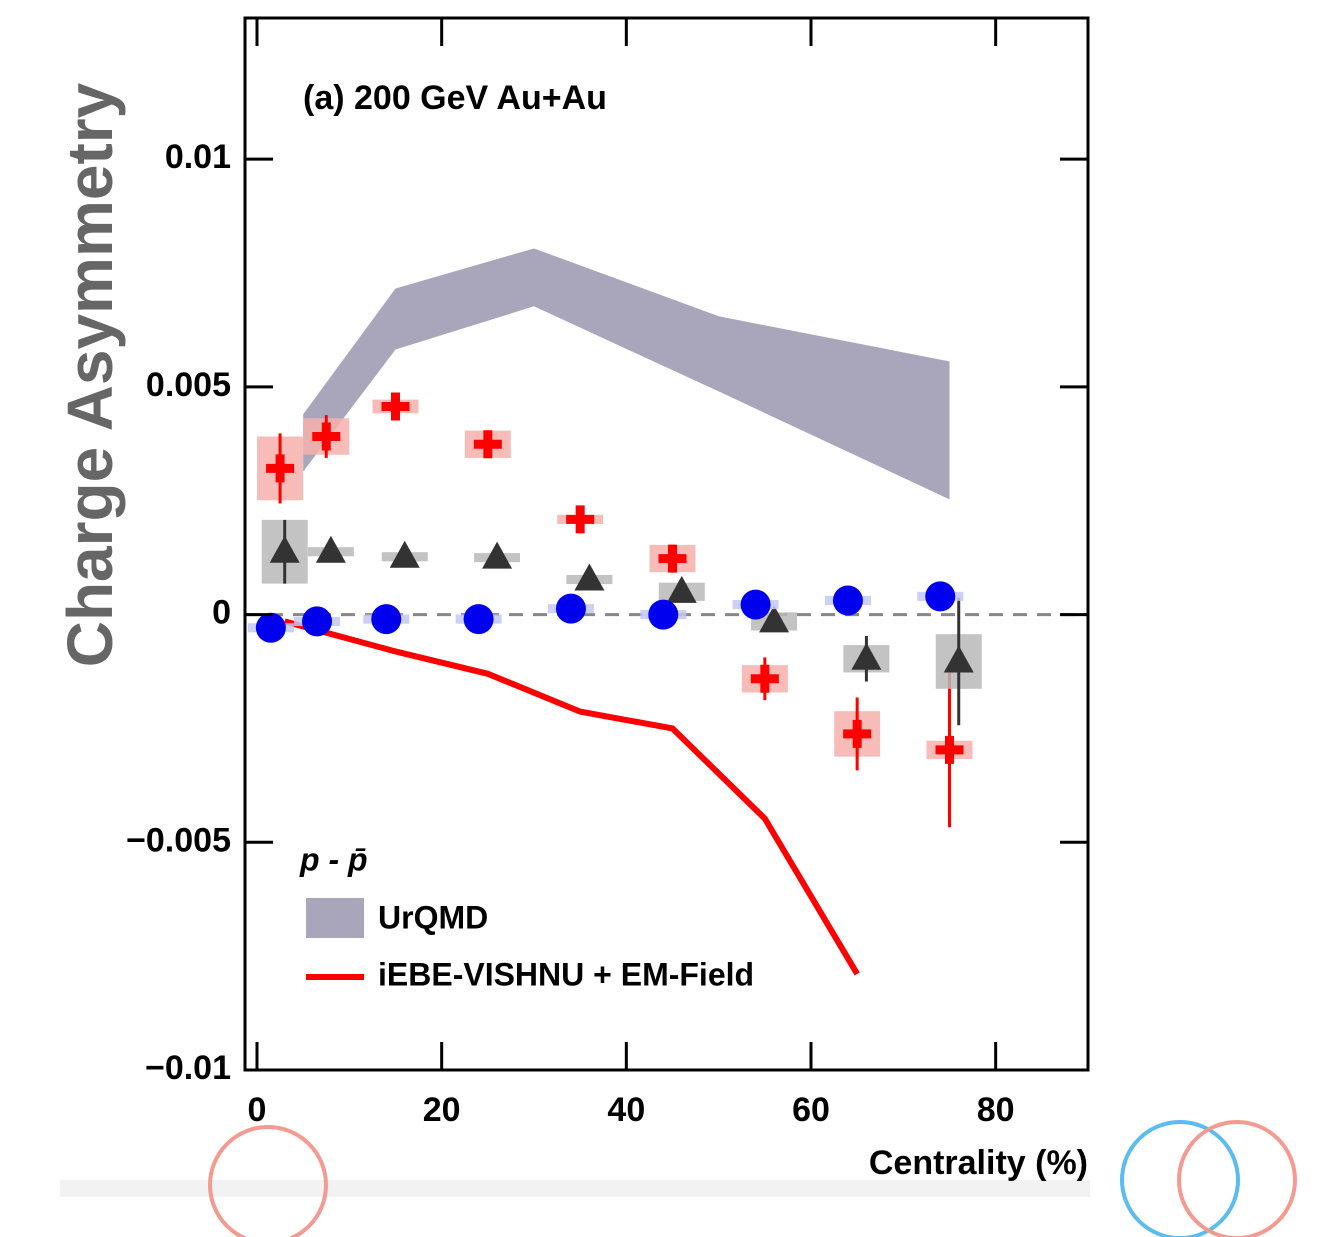  I want to click on model-line, so click(571, 797).